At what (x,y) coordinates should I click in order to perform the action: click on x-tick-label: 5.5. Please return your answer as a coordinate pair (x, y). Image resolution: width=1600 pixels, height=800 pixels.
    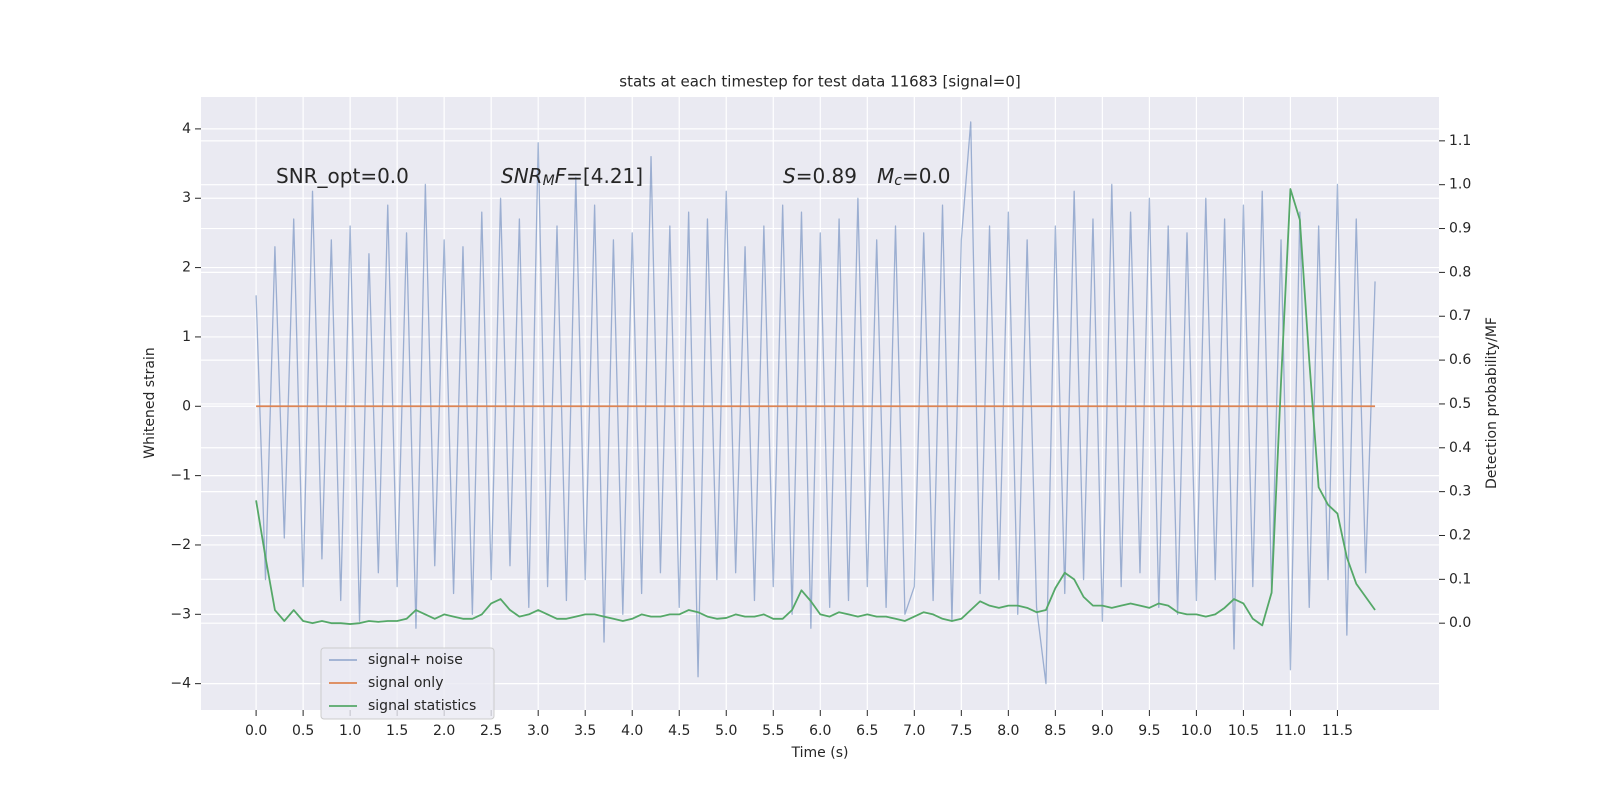
    Looking at the image, I should click on (773, 731).